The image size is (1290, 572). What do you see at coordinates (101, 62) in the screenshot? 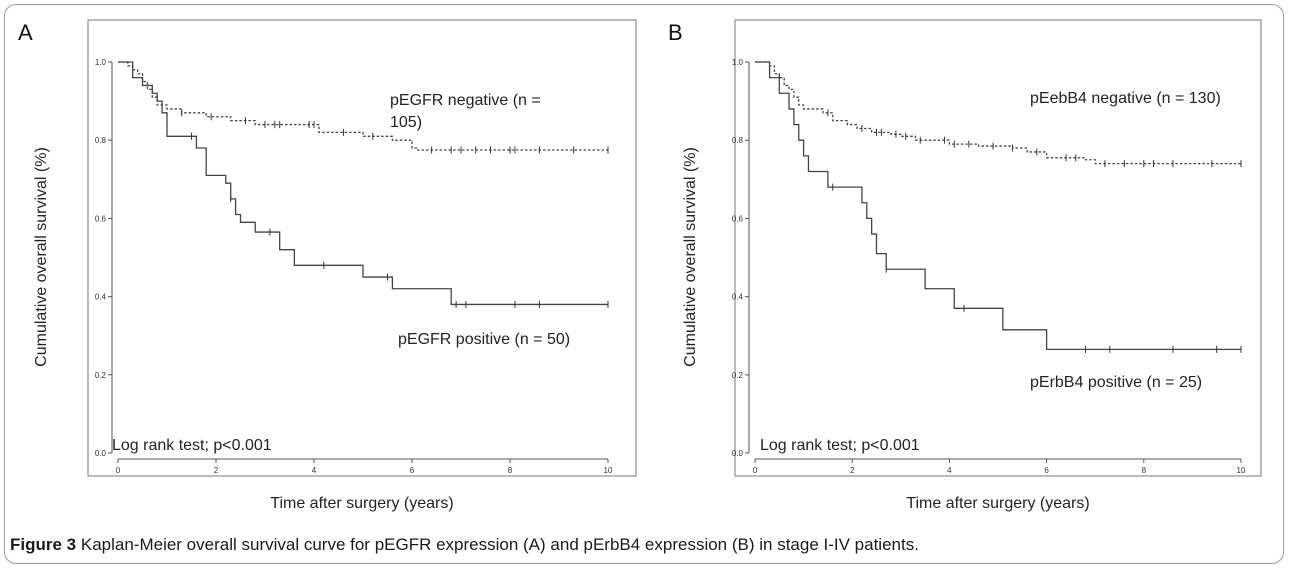
I see `panel-a-y-tick-label: 1.0` at bounding box center [101, 62].